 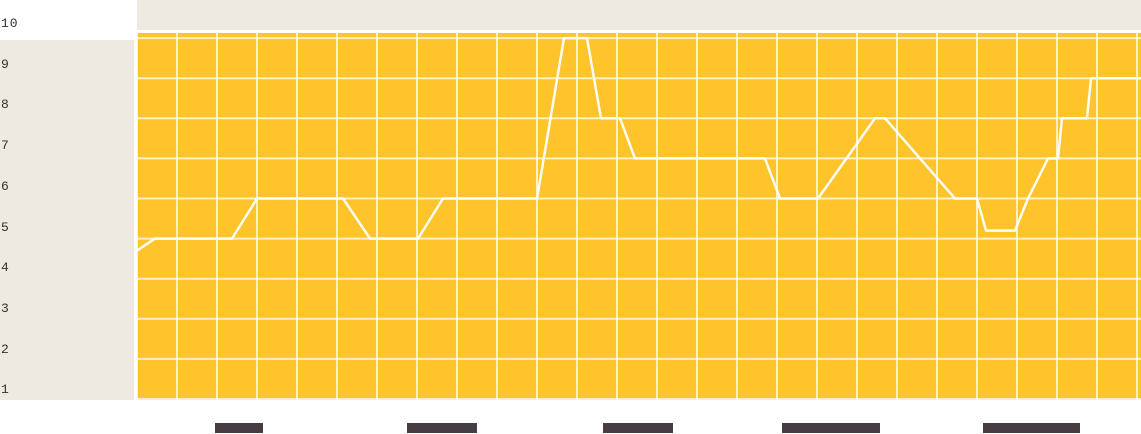 I want to click on y-axis-corner, so click(x=68, y=20).